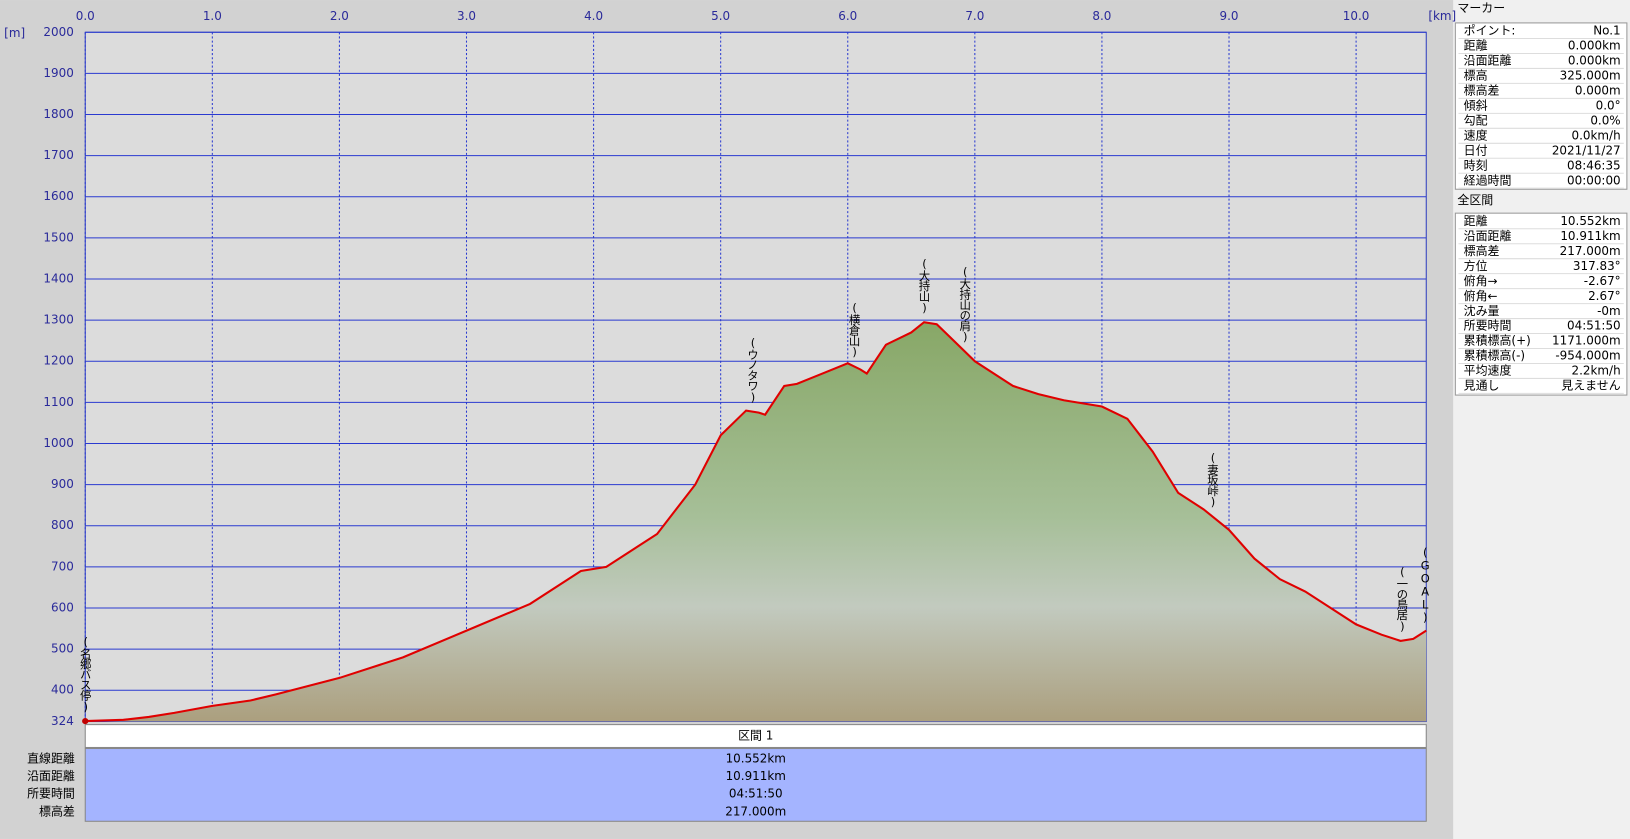  What do you see at coordinates (1609, 311) in the screenshot?
I see `panel-value: -0m` at bounding box center [1609, 311].